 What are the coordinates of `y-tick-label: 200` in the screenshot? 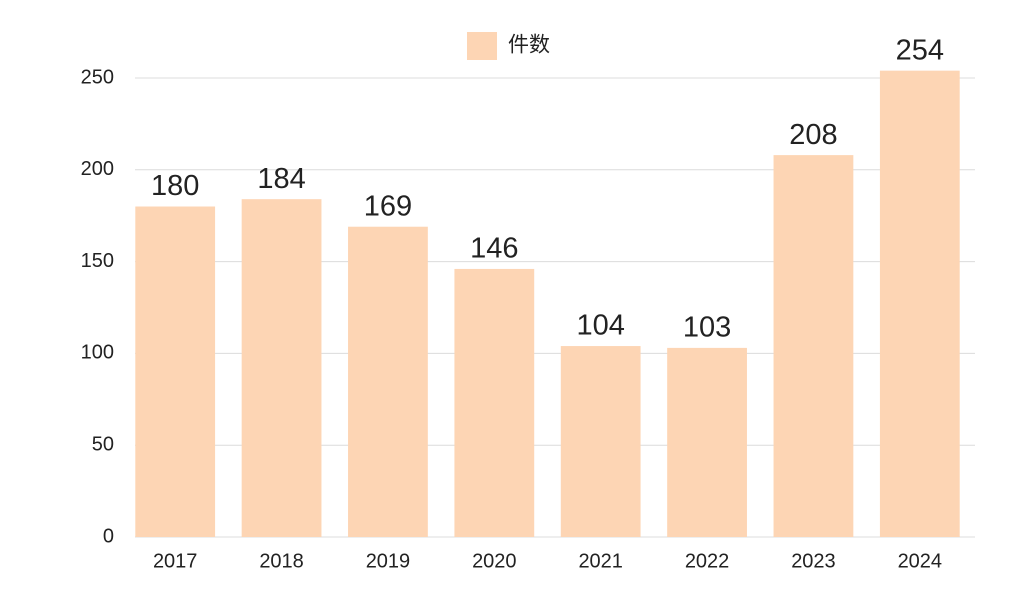 It's located at (97, 169).